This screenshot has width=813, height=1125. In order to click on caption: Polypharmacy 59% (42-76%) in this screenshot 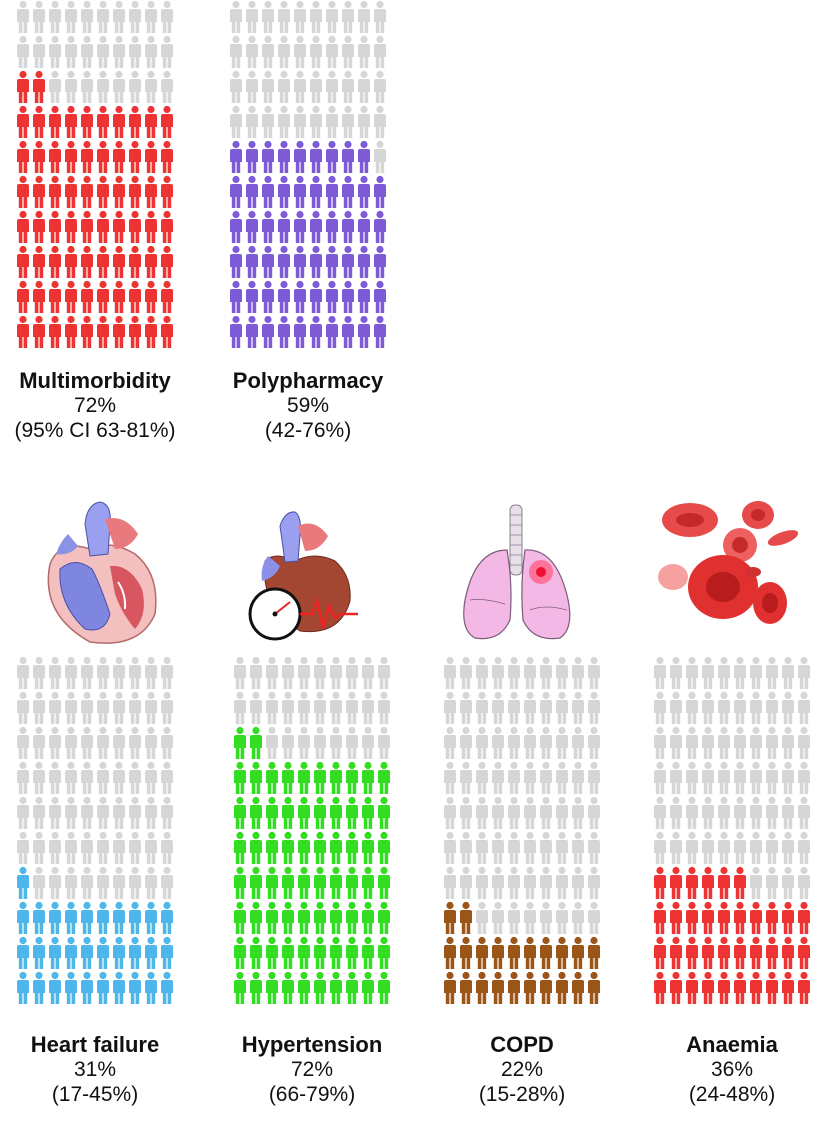, I will do `click(308, 405)`.